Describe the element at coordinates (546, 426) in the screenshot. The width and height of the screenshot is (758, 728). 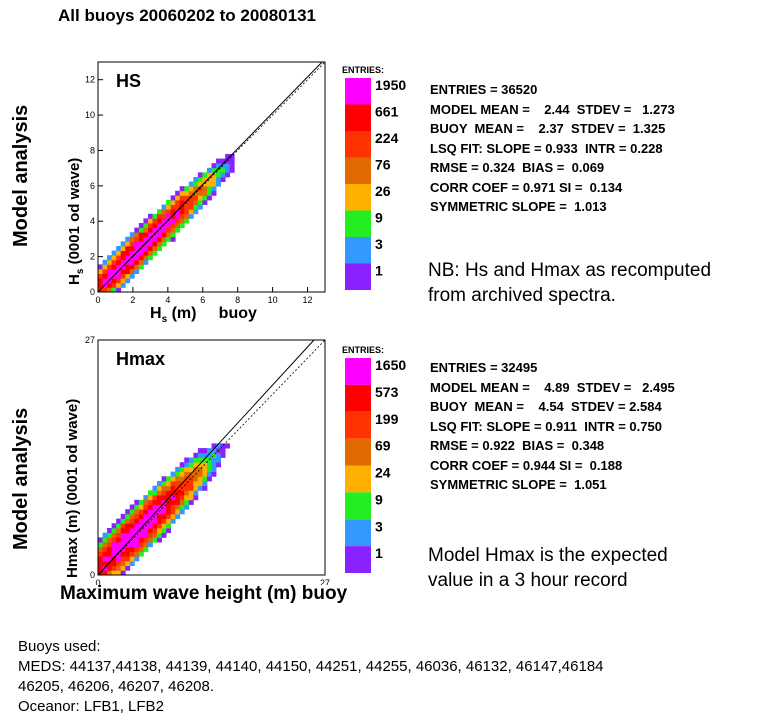
I see `hmax-stat-line: LSQ FIT: SLOPE = 0.911 INTR = 0.750` at that location.